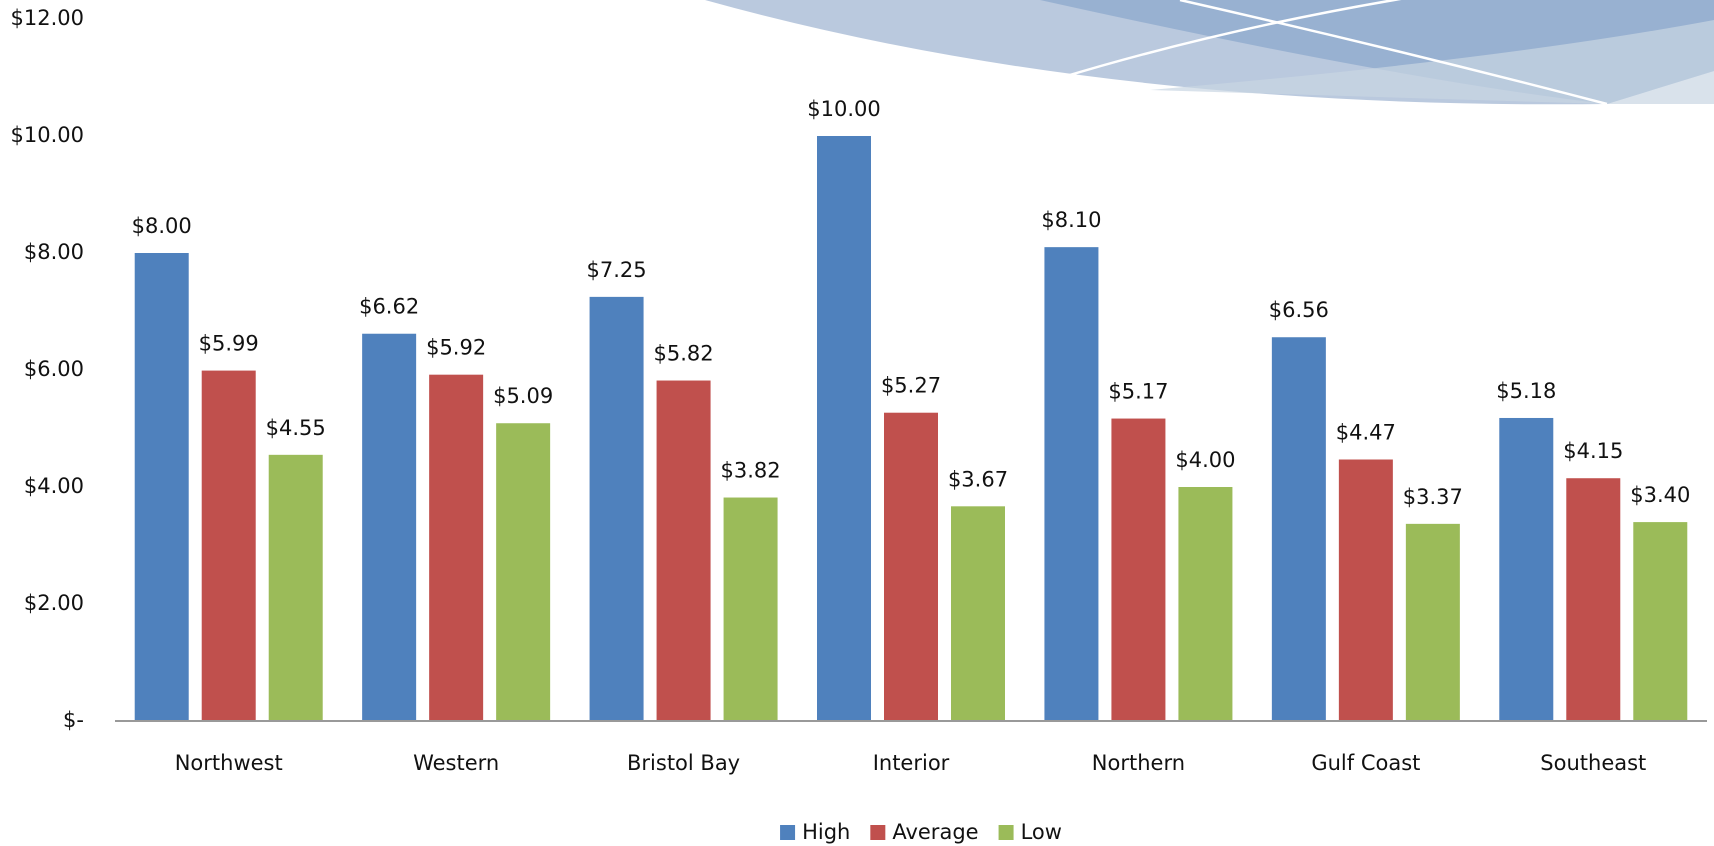  What do you see at coordinates (229, 344) in the screenshot?
I see `value-label: $5.99` at bounding box center [229, 344].